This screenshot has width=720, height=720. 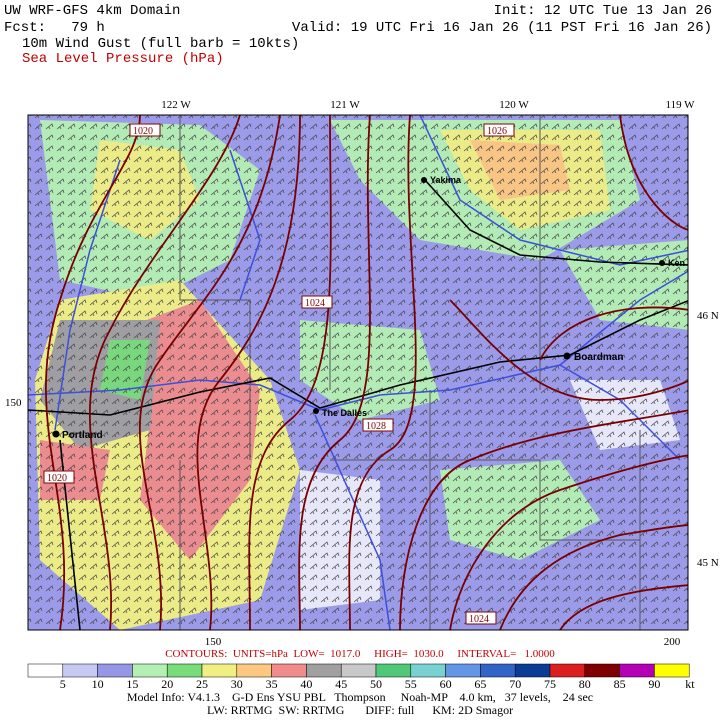 I want to click on lon-label: 119 W, so click(x=680, y=105).